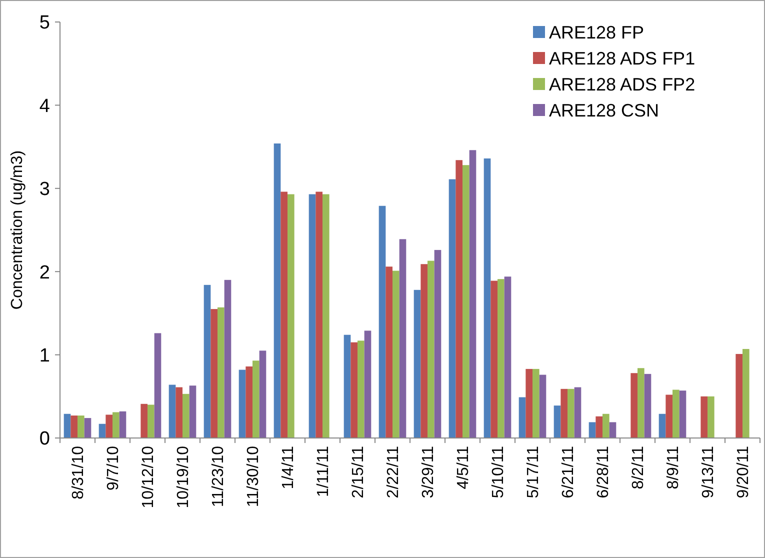  Describe the element at coordinates (44, 355) in the screenshot. I see `y-tick-label: 1` at that location.